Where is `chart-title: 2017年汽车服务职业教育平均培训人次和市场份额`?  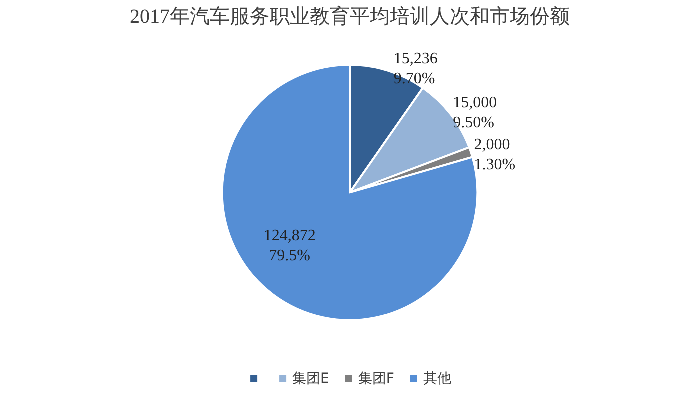
chart-title: 2017年汽车服务职业教育平均培训人次和市场份额 is located at coordinates (350, 16).